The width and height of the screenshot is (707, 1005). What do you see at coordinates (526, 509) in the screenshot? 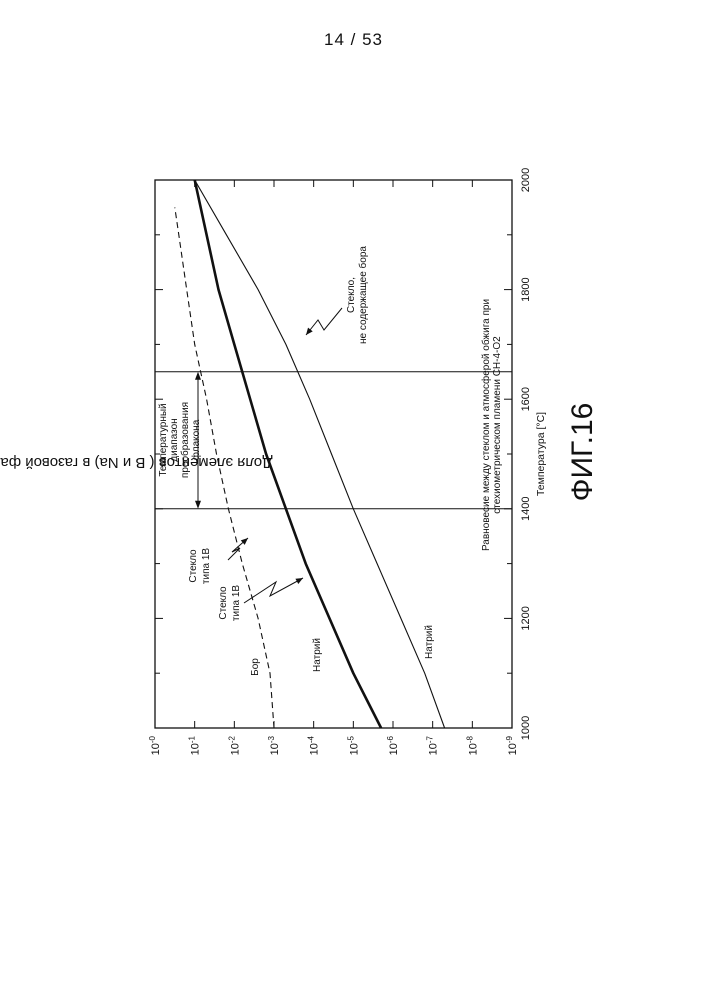
I see `x-tick-label: 1400` at bounding box center [526, 509].